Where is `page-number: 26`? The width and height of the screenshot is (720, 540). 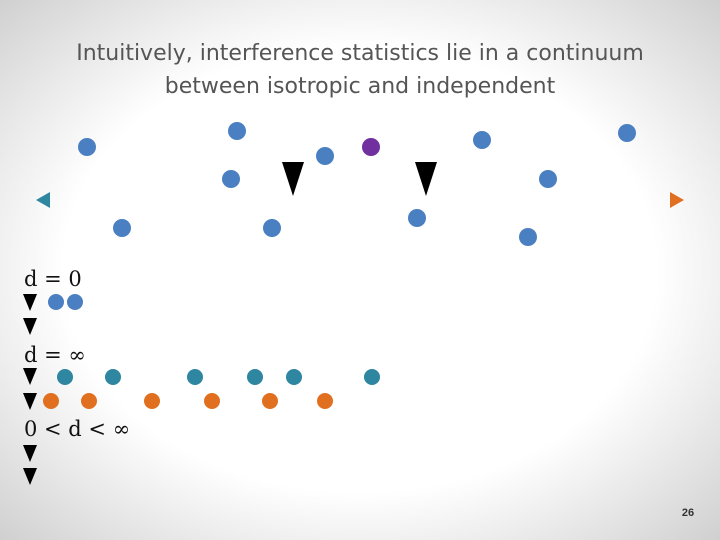
page-number: 26 is located at coordinates (688, 513).